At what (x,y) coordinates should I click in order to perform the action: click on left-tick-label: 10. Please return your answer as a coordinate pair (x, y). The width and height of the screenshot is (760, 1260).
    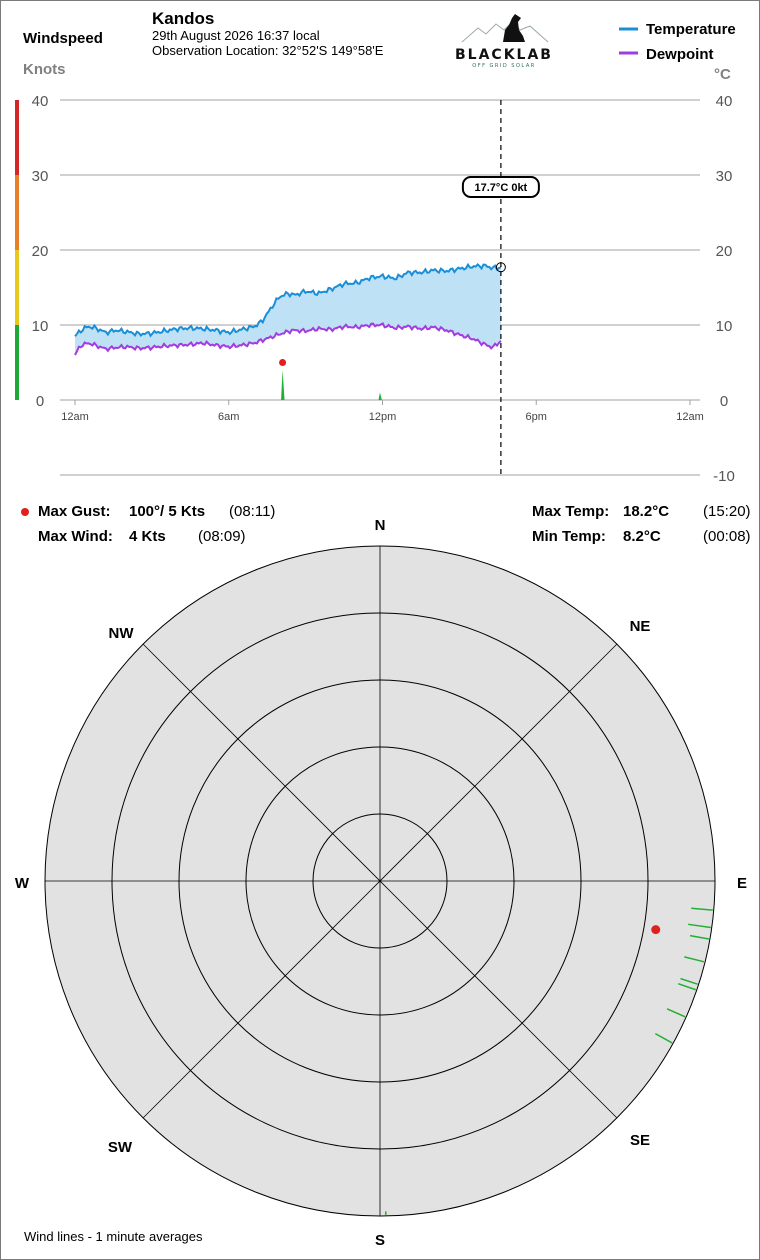
    Looking at the image, I should click on (40, 326).